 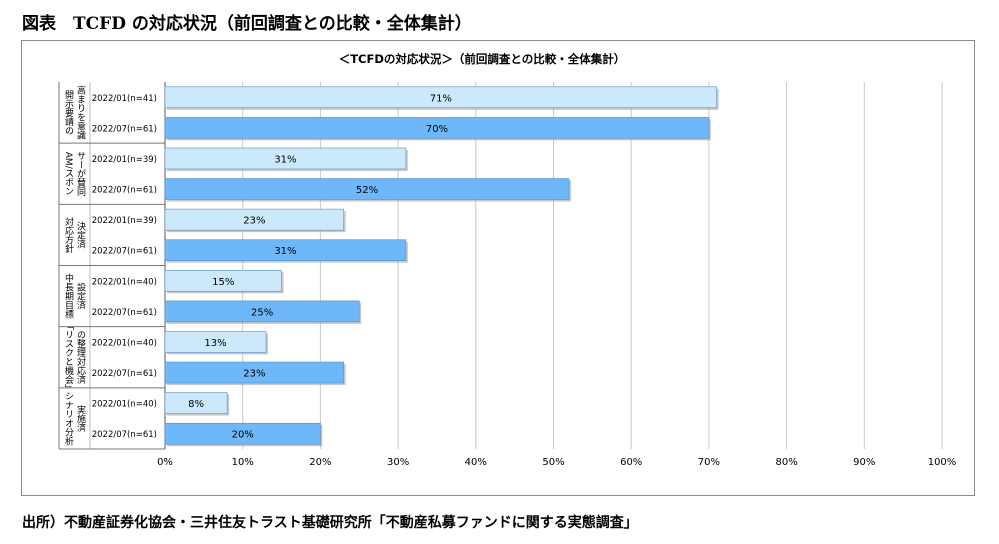 I want to click on x-tick-label: 20%, so click(x=320, y=462).